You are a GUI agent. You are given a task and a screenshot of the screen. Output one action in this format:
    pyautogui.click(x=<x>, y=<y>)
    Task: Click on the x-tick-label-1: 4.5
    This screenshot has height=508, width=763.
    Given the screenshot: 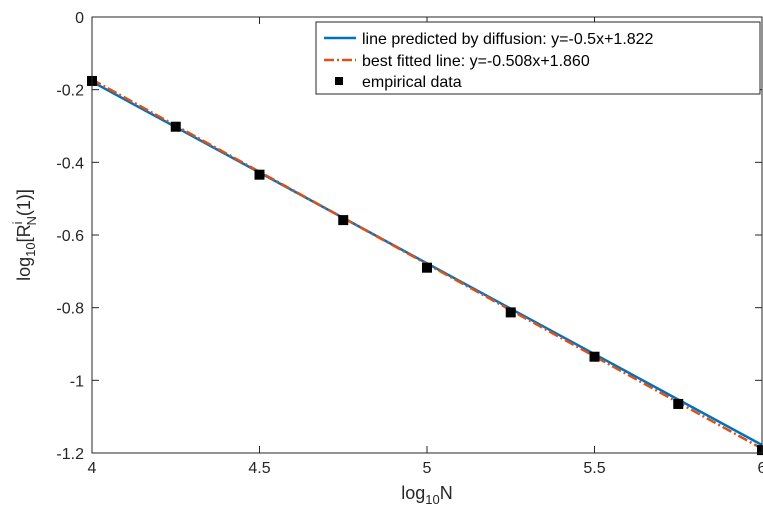 What is the action you would take?
    pyautogui.click(x=259, y=468)
    